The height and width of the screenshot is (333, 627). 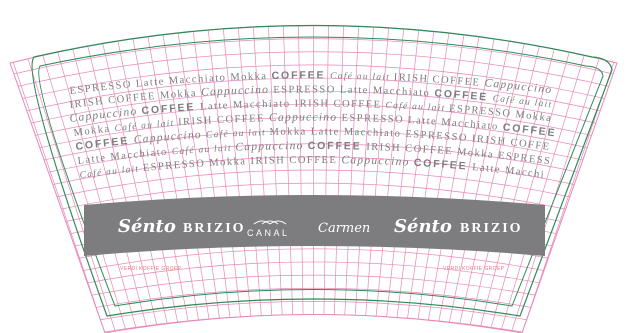 I want to click on canal-wordmark: CANAL, so click(x=268, y=233).